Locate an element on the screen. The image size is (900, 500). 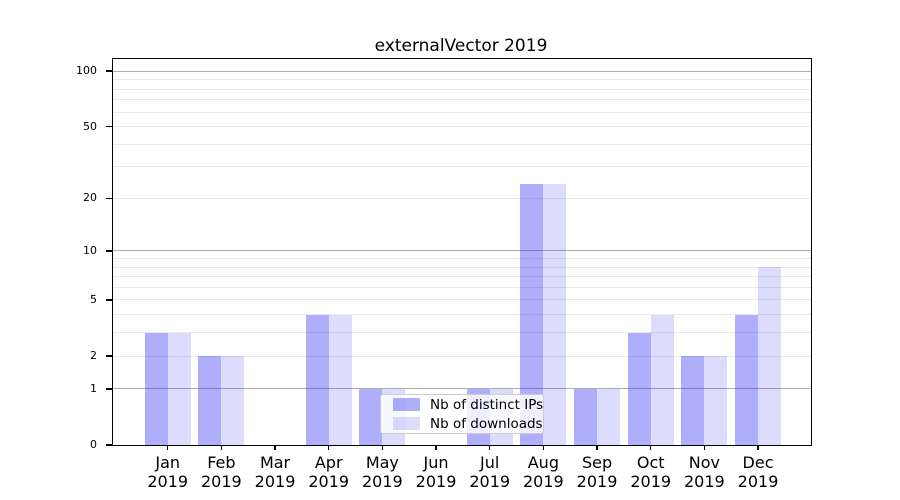
y-tick-label: 2 is located at coordinates (93, 356).